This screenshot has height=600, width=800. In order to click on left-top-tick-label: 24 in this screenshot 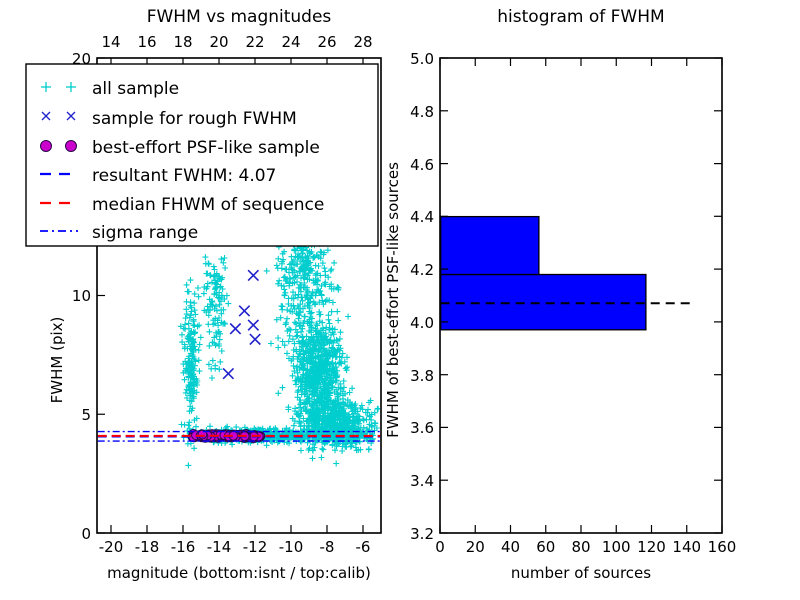, I will do `click(290, 42)`.